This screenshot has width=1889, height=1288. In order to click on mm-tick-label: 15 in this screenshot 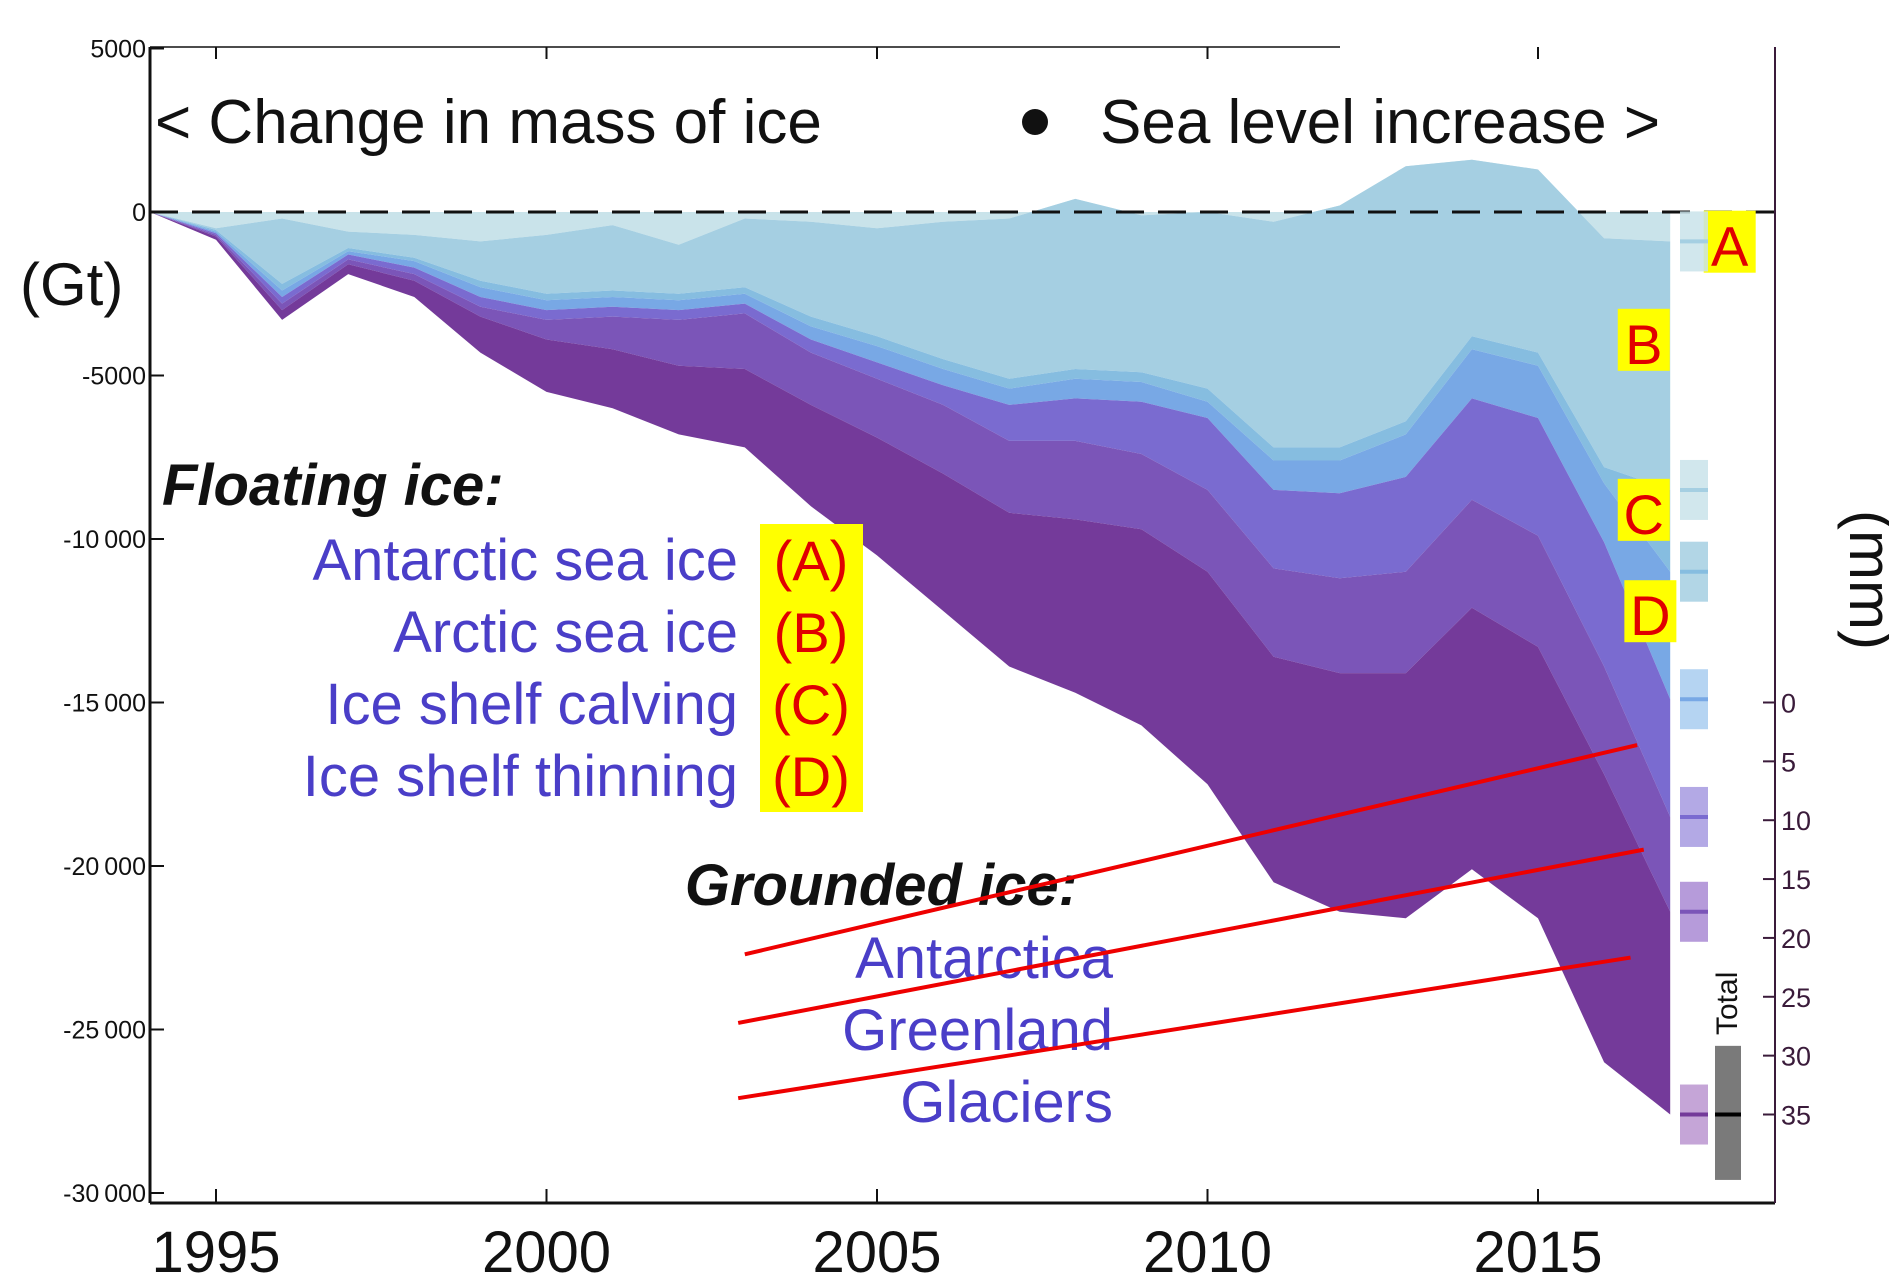, I will do `click(1796, 880)`.